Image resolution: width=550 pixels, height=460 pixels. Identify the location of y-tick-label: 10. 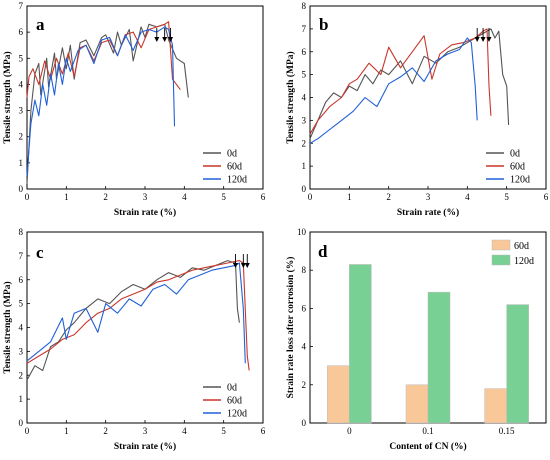
(302, 232).